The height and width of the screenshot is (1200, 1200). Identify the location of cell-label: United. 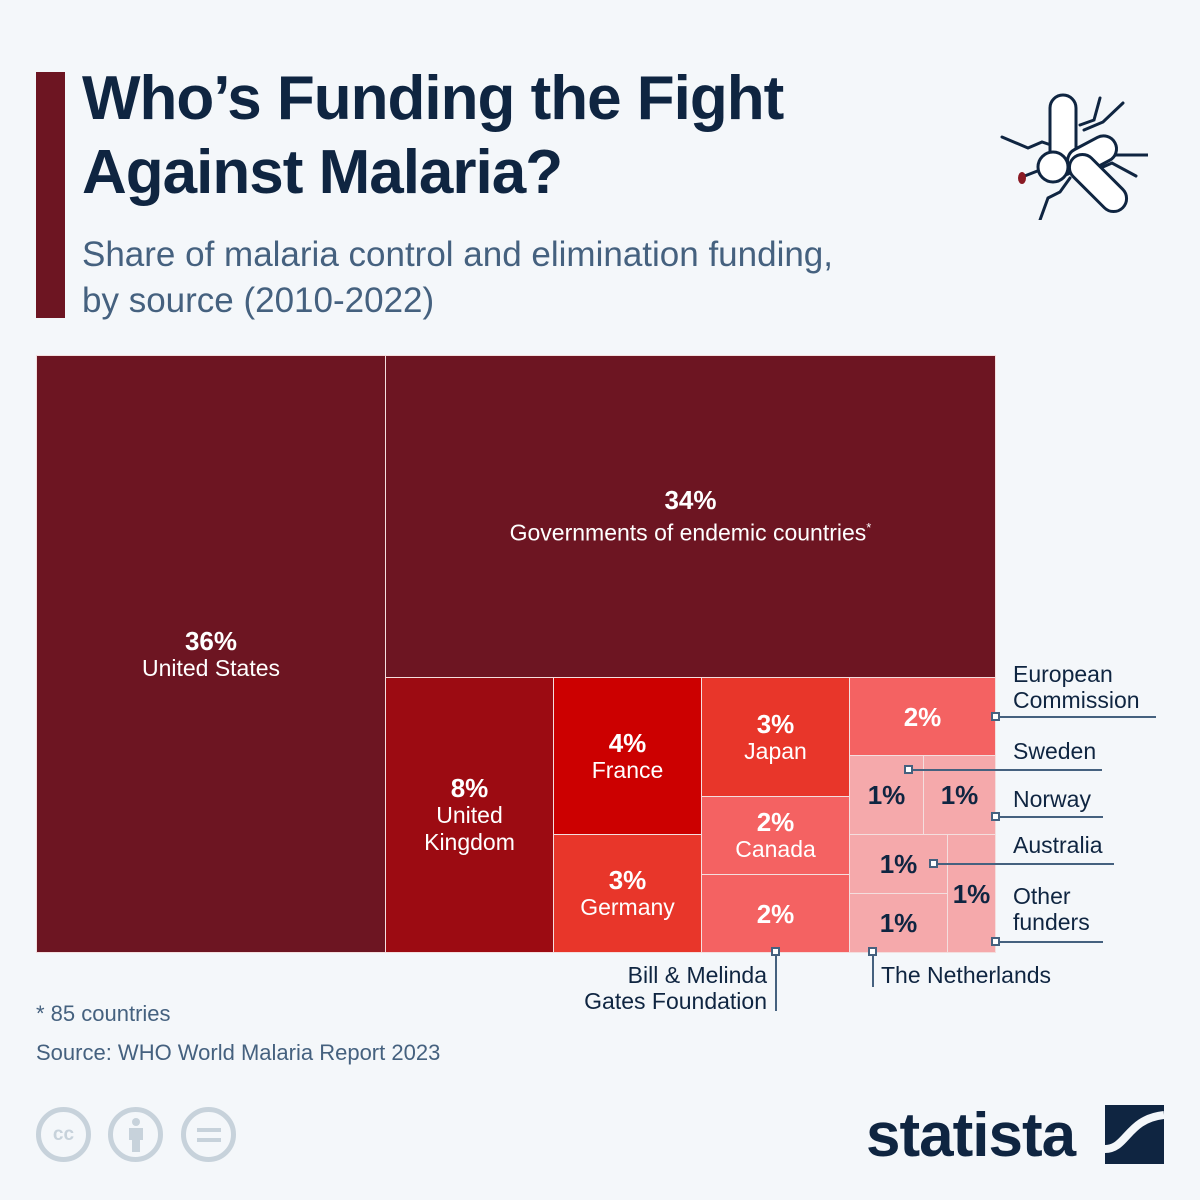
(469, 815).